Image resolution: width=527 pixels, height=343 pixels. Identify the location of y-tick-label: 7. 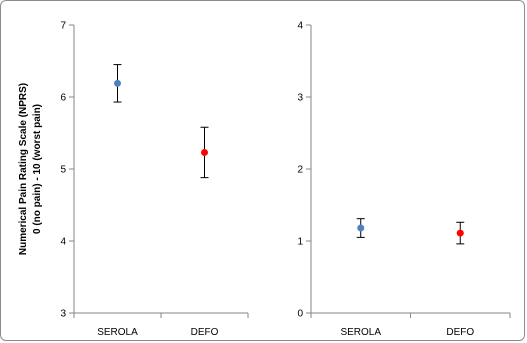
(63, 26).